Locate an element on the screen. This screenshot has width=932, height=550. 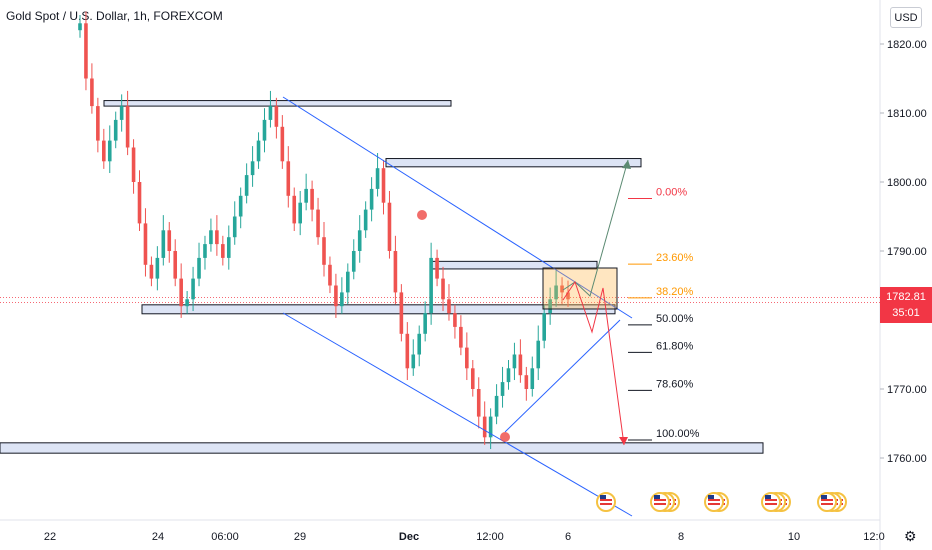
x-tick-label: 6 is located at coordinates (568, 537).